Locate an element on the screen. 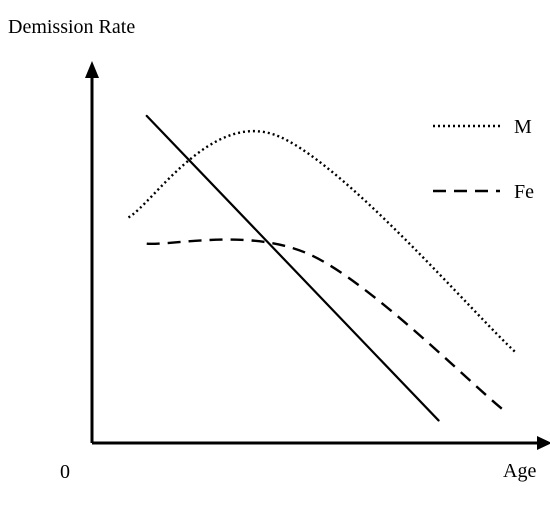  y-axis-label: Demission Rate is located at coordinates (71, 27).